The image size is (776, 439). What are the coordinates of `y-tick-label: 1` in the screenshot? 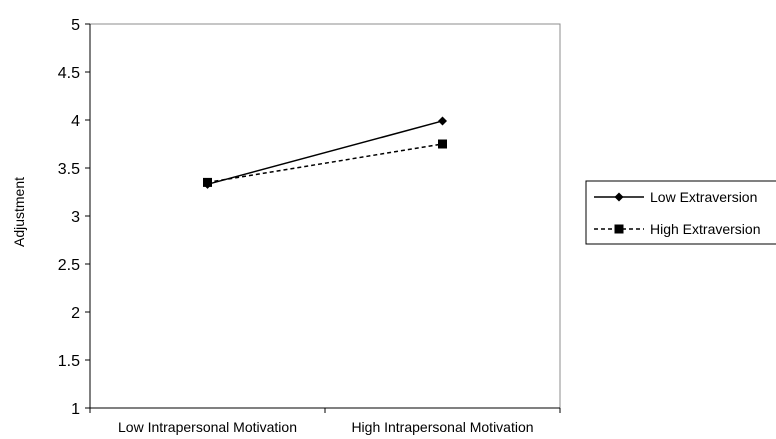 It's located at (75, 409).